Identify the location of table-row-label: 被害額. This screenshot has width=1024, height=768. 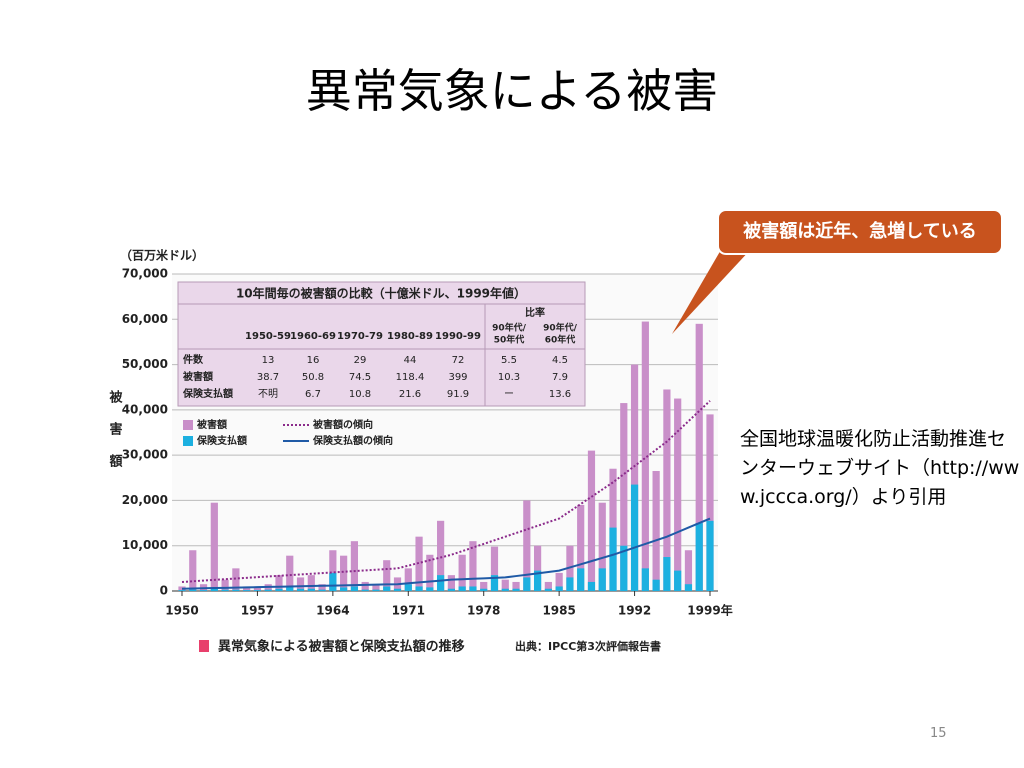
(198, 376).